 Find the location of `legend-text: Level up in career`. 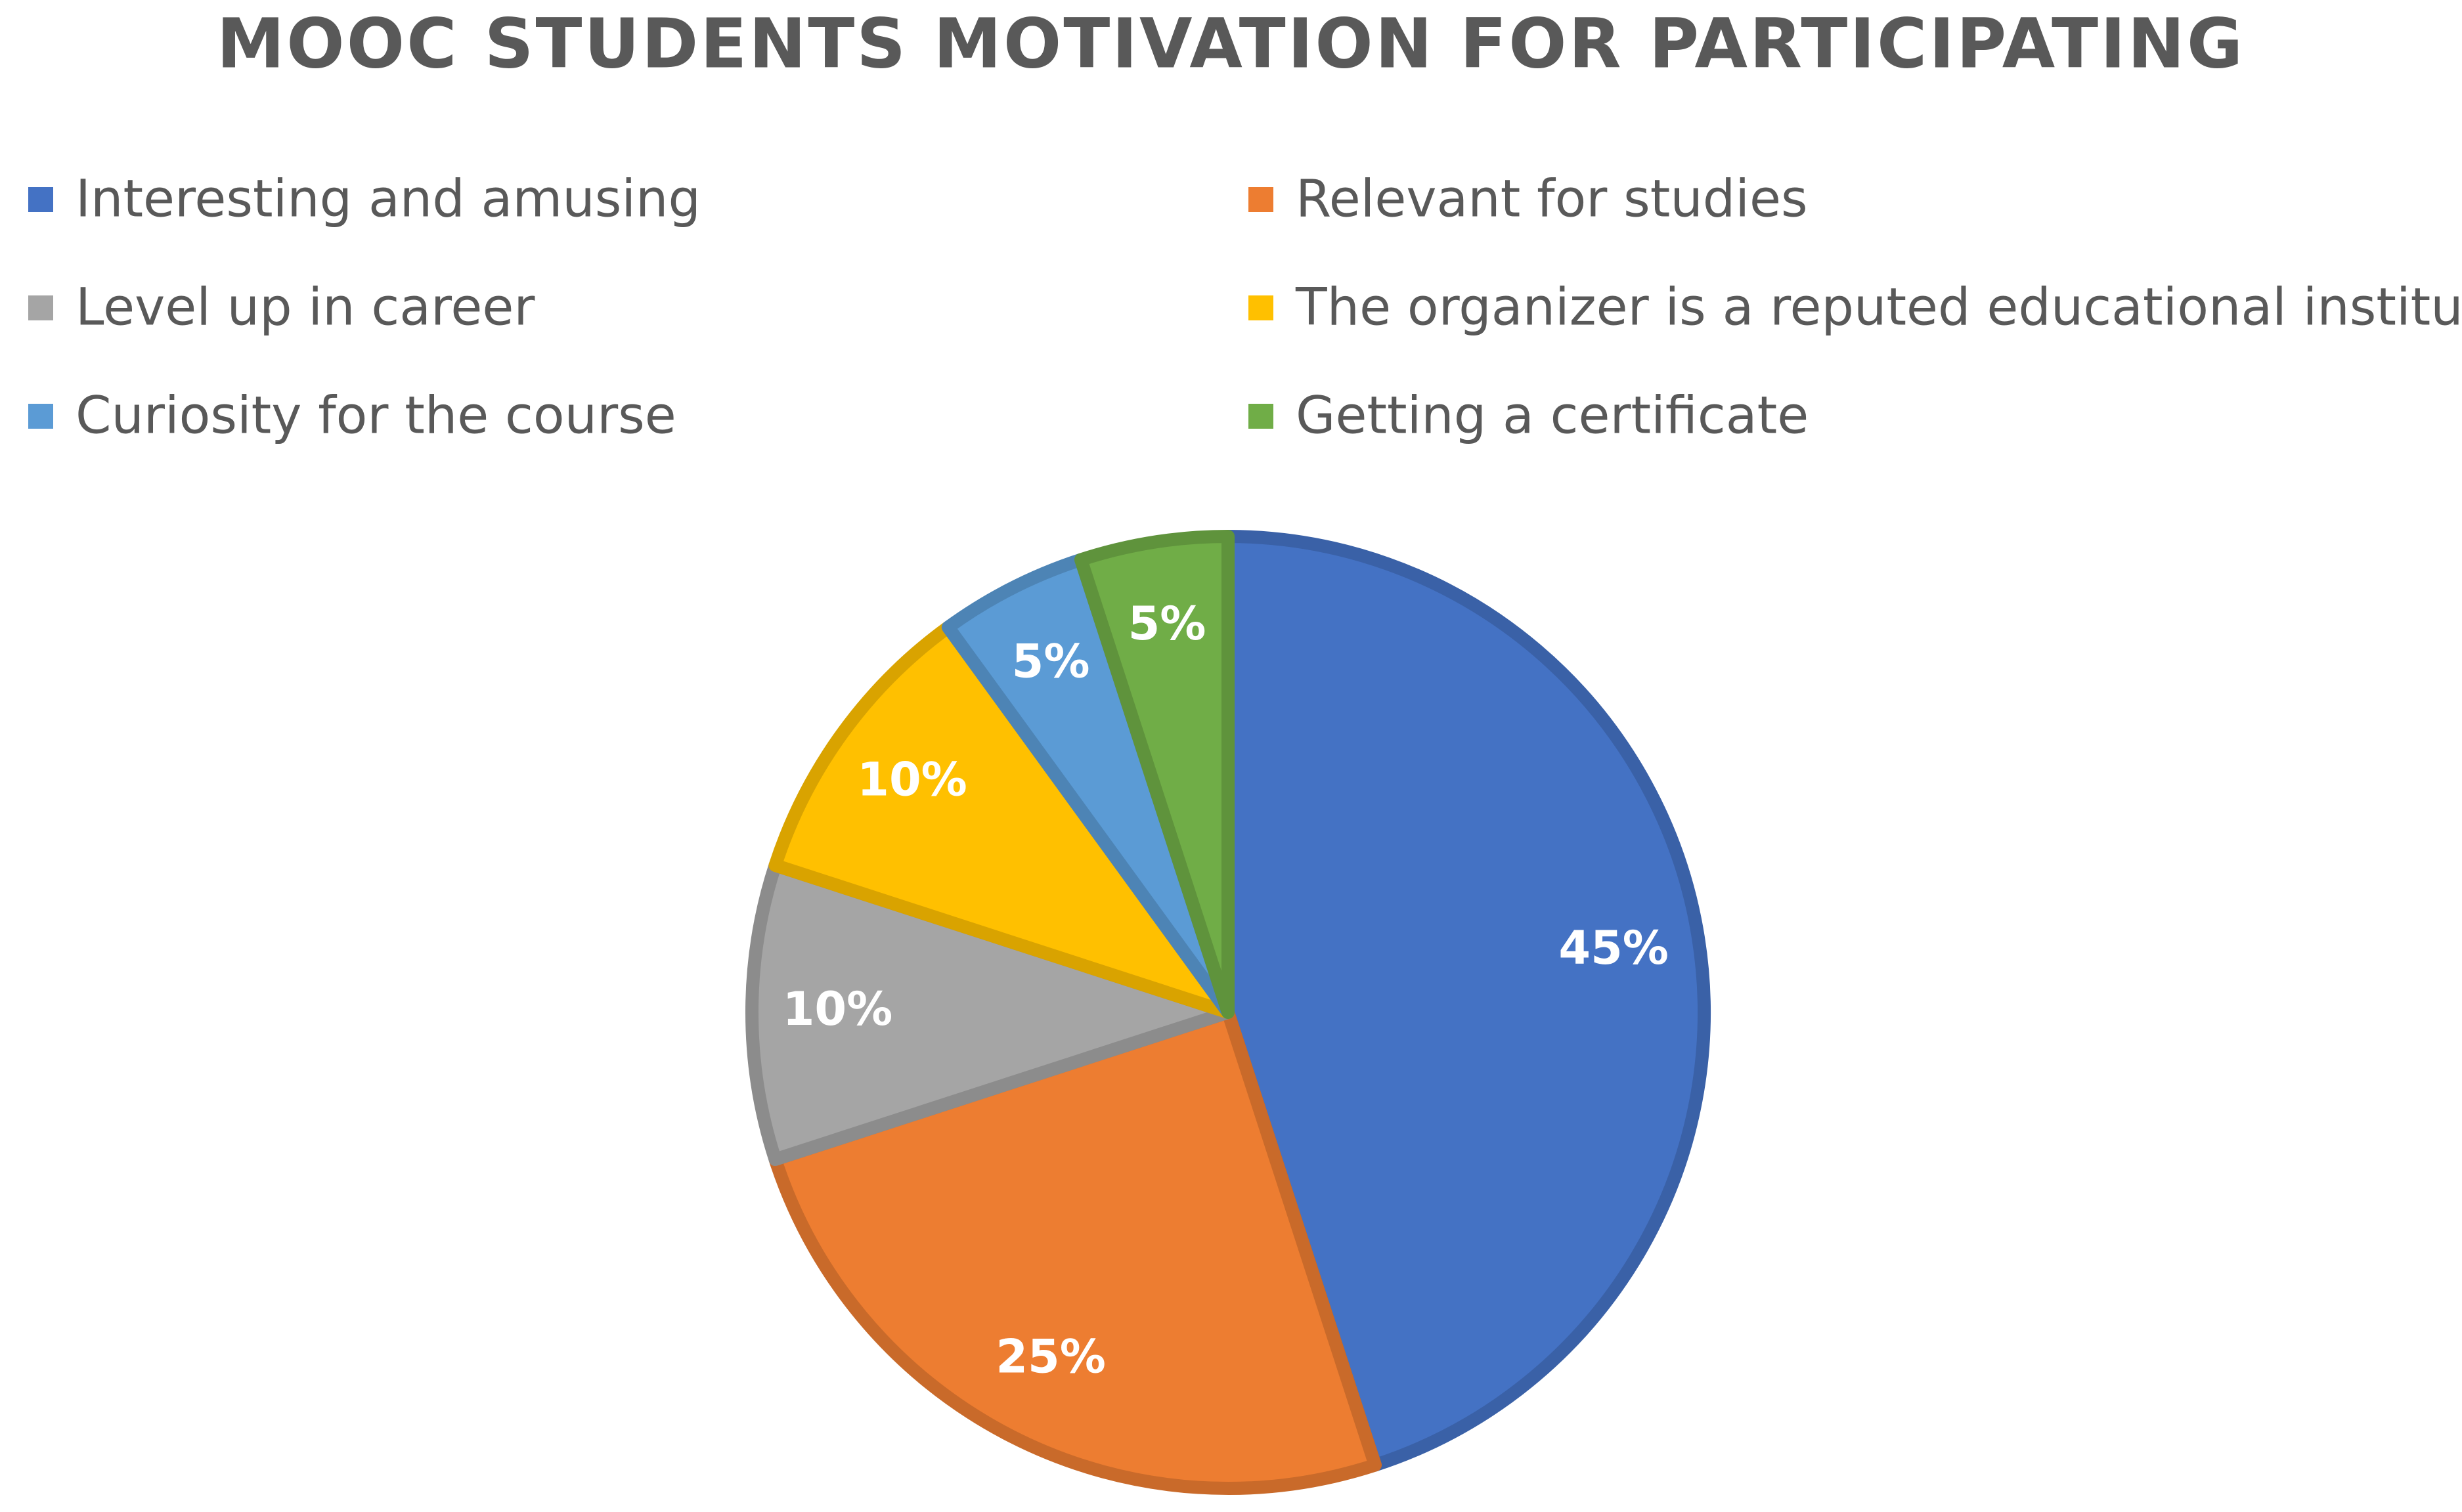

legend-text: Level up in career is located at coordinates (305, 307).